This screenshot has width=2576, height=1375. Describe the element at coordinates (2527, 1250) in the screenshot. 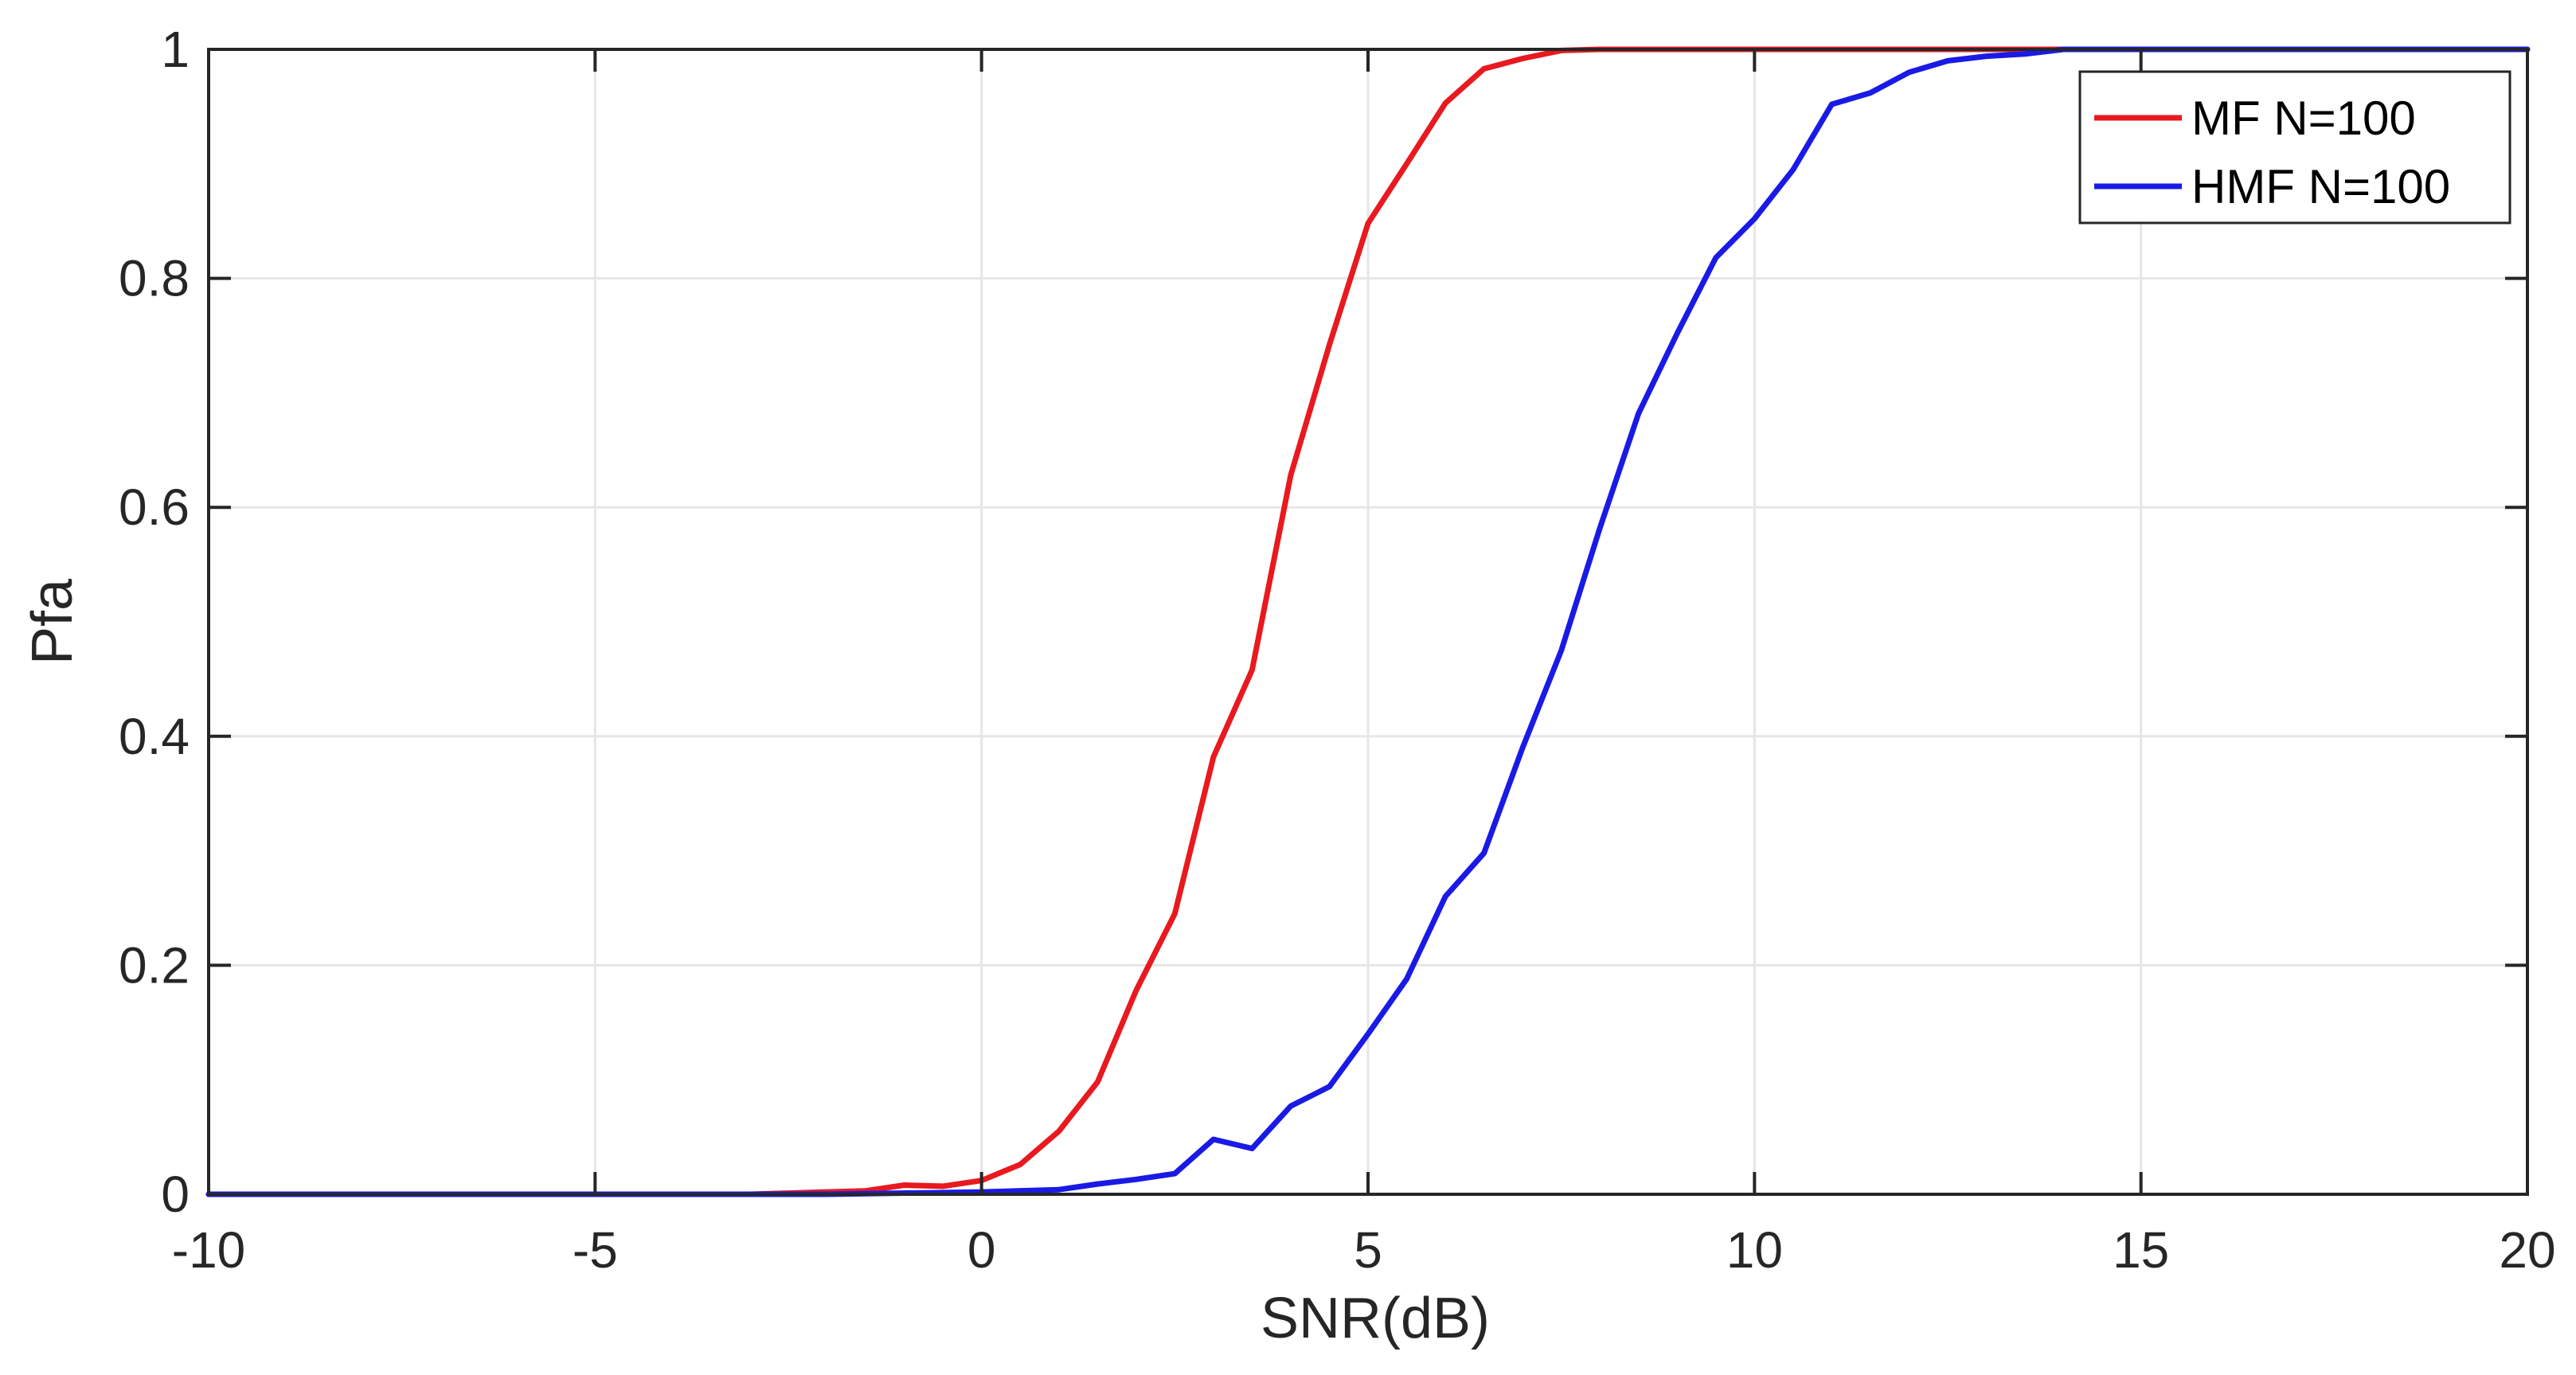

I see `x-tick-label: 20` at that location.